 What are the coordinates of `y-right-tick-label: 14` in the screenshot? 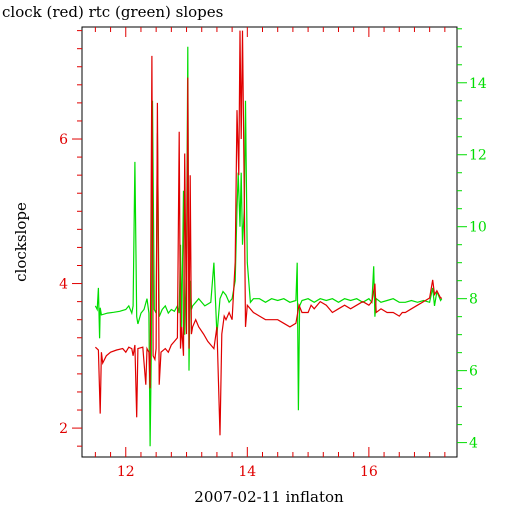 It's located at (478, 84).